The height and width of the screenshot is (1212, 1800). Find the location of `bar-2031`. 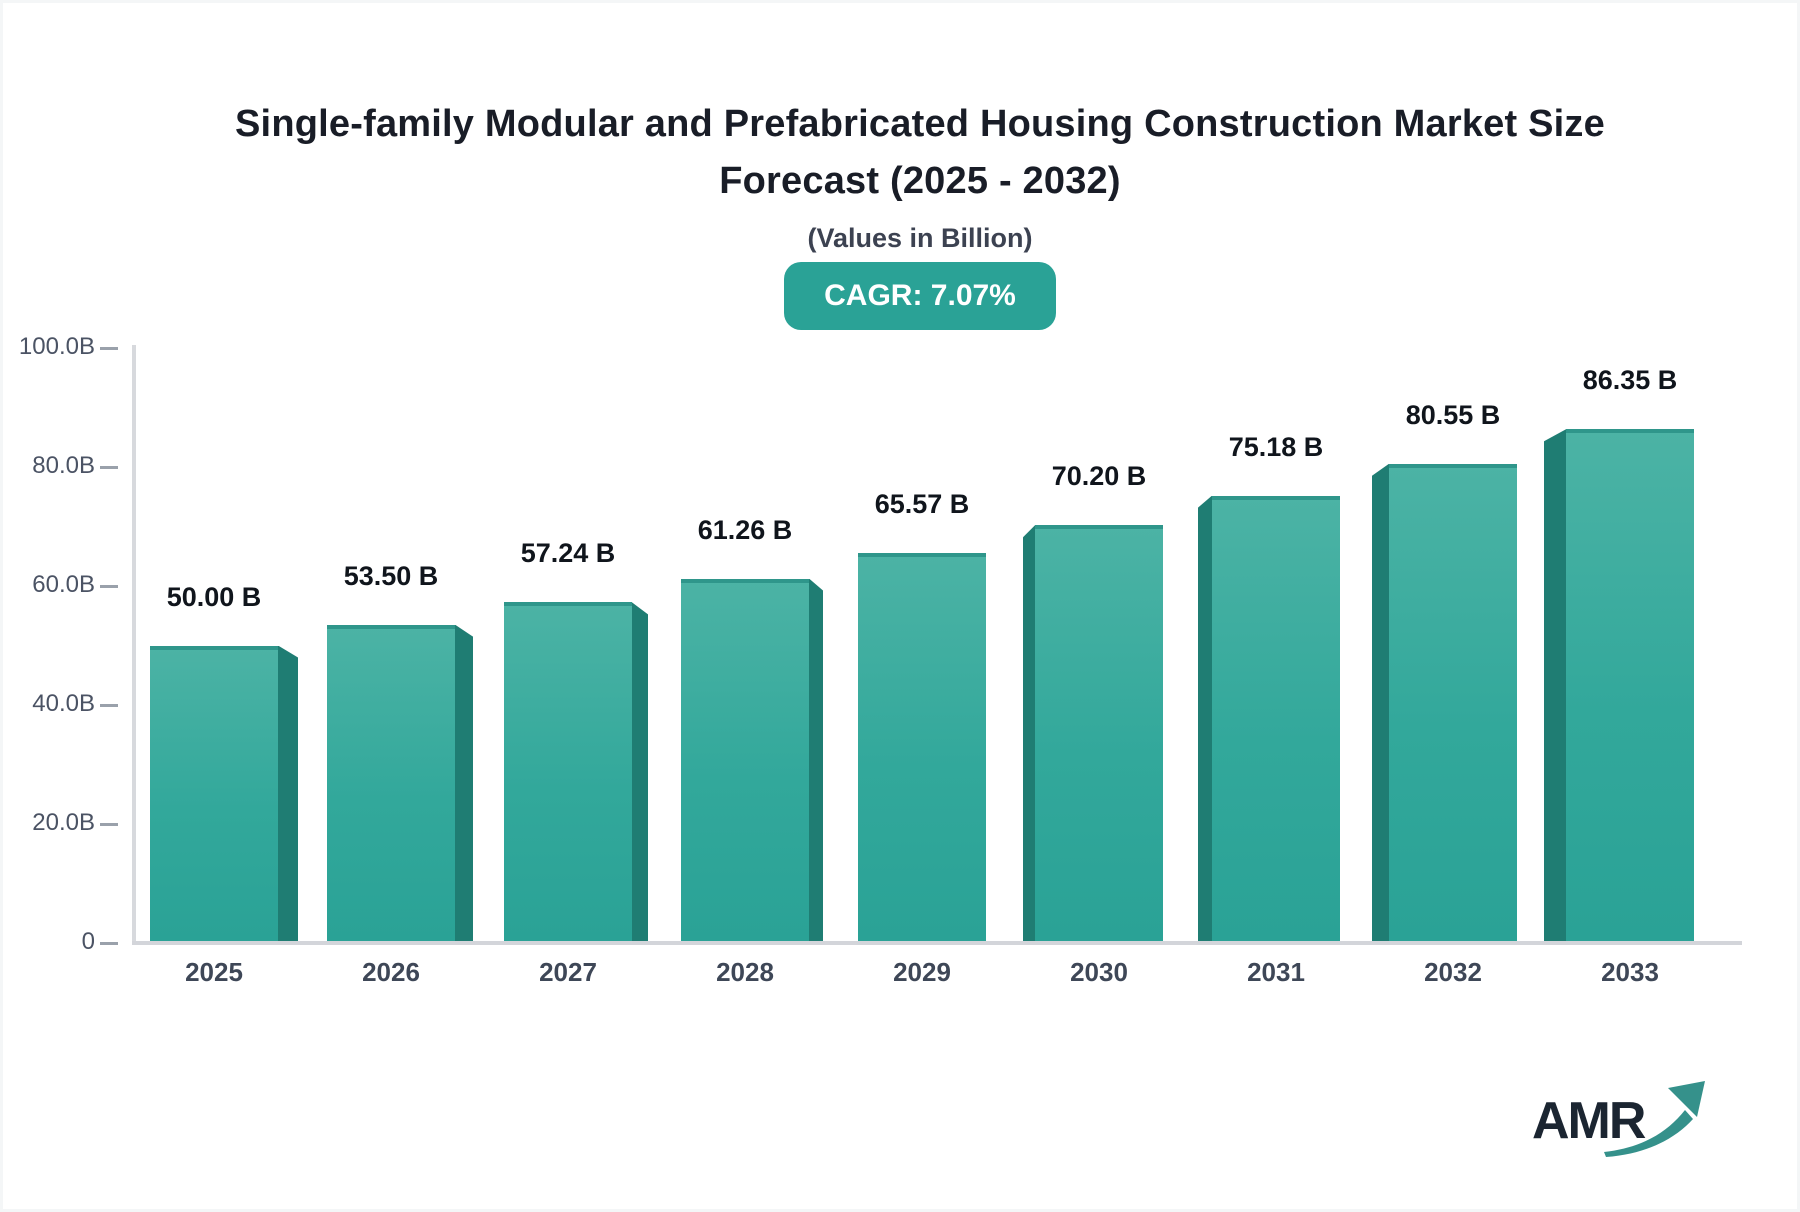

bar-2031 is located at coordinates (1276, 719).